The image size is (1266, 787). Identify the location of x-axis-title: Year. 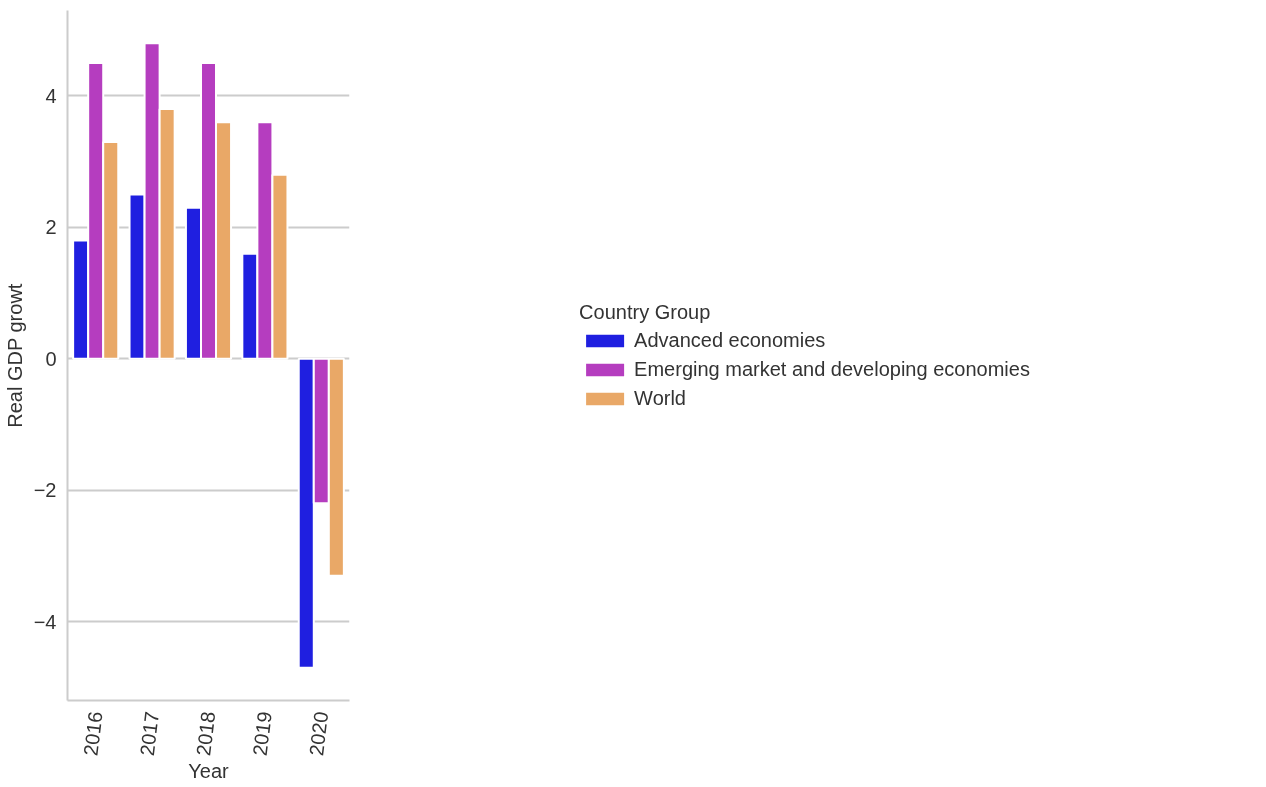
(209, 771).